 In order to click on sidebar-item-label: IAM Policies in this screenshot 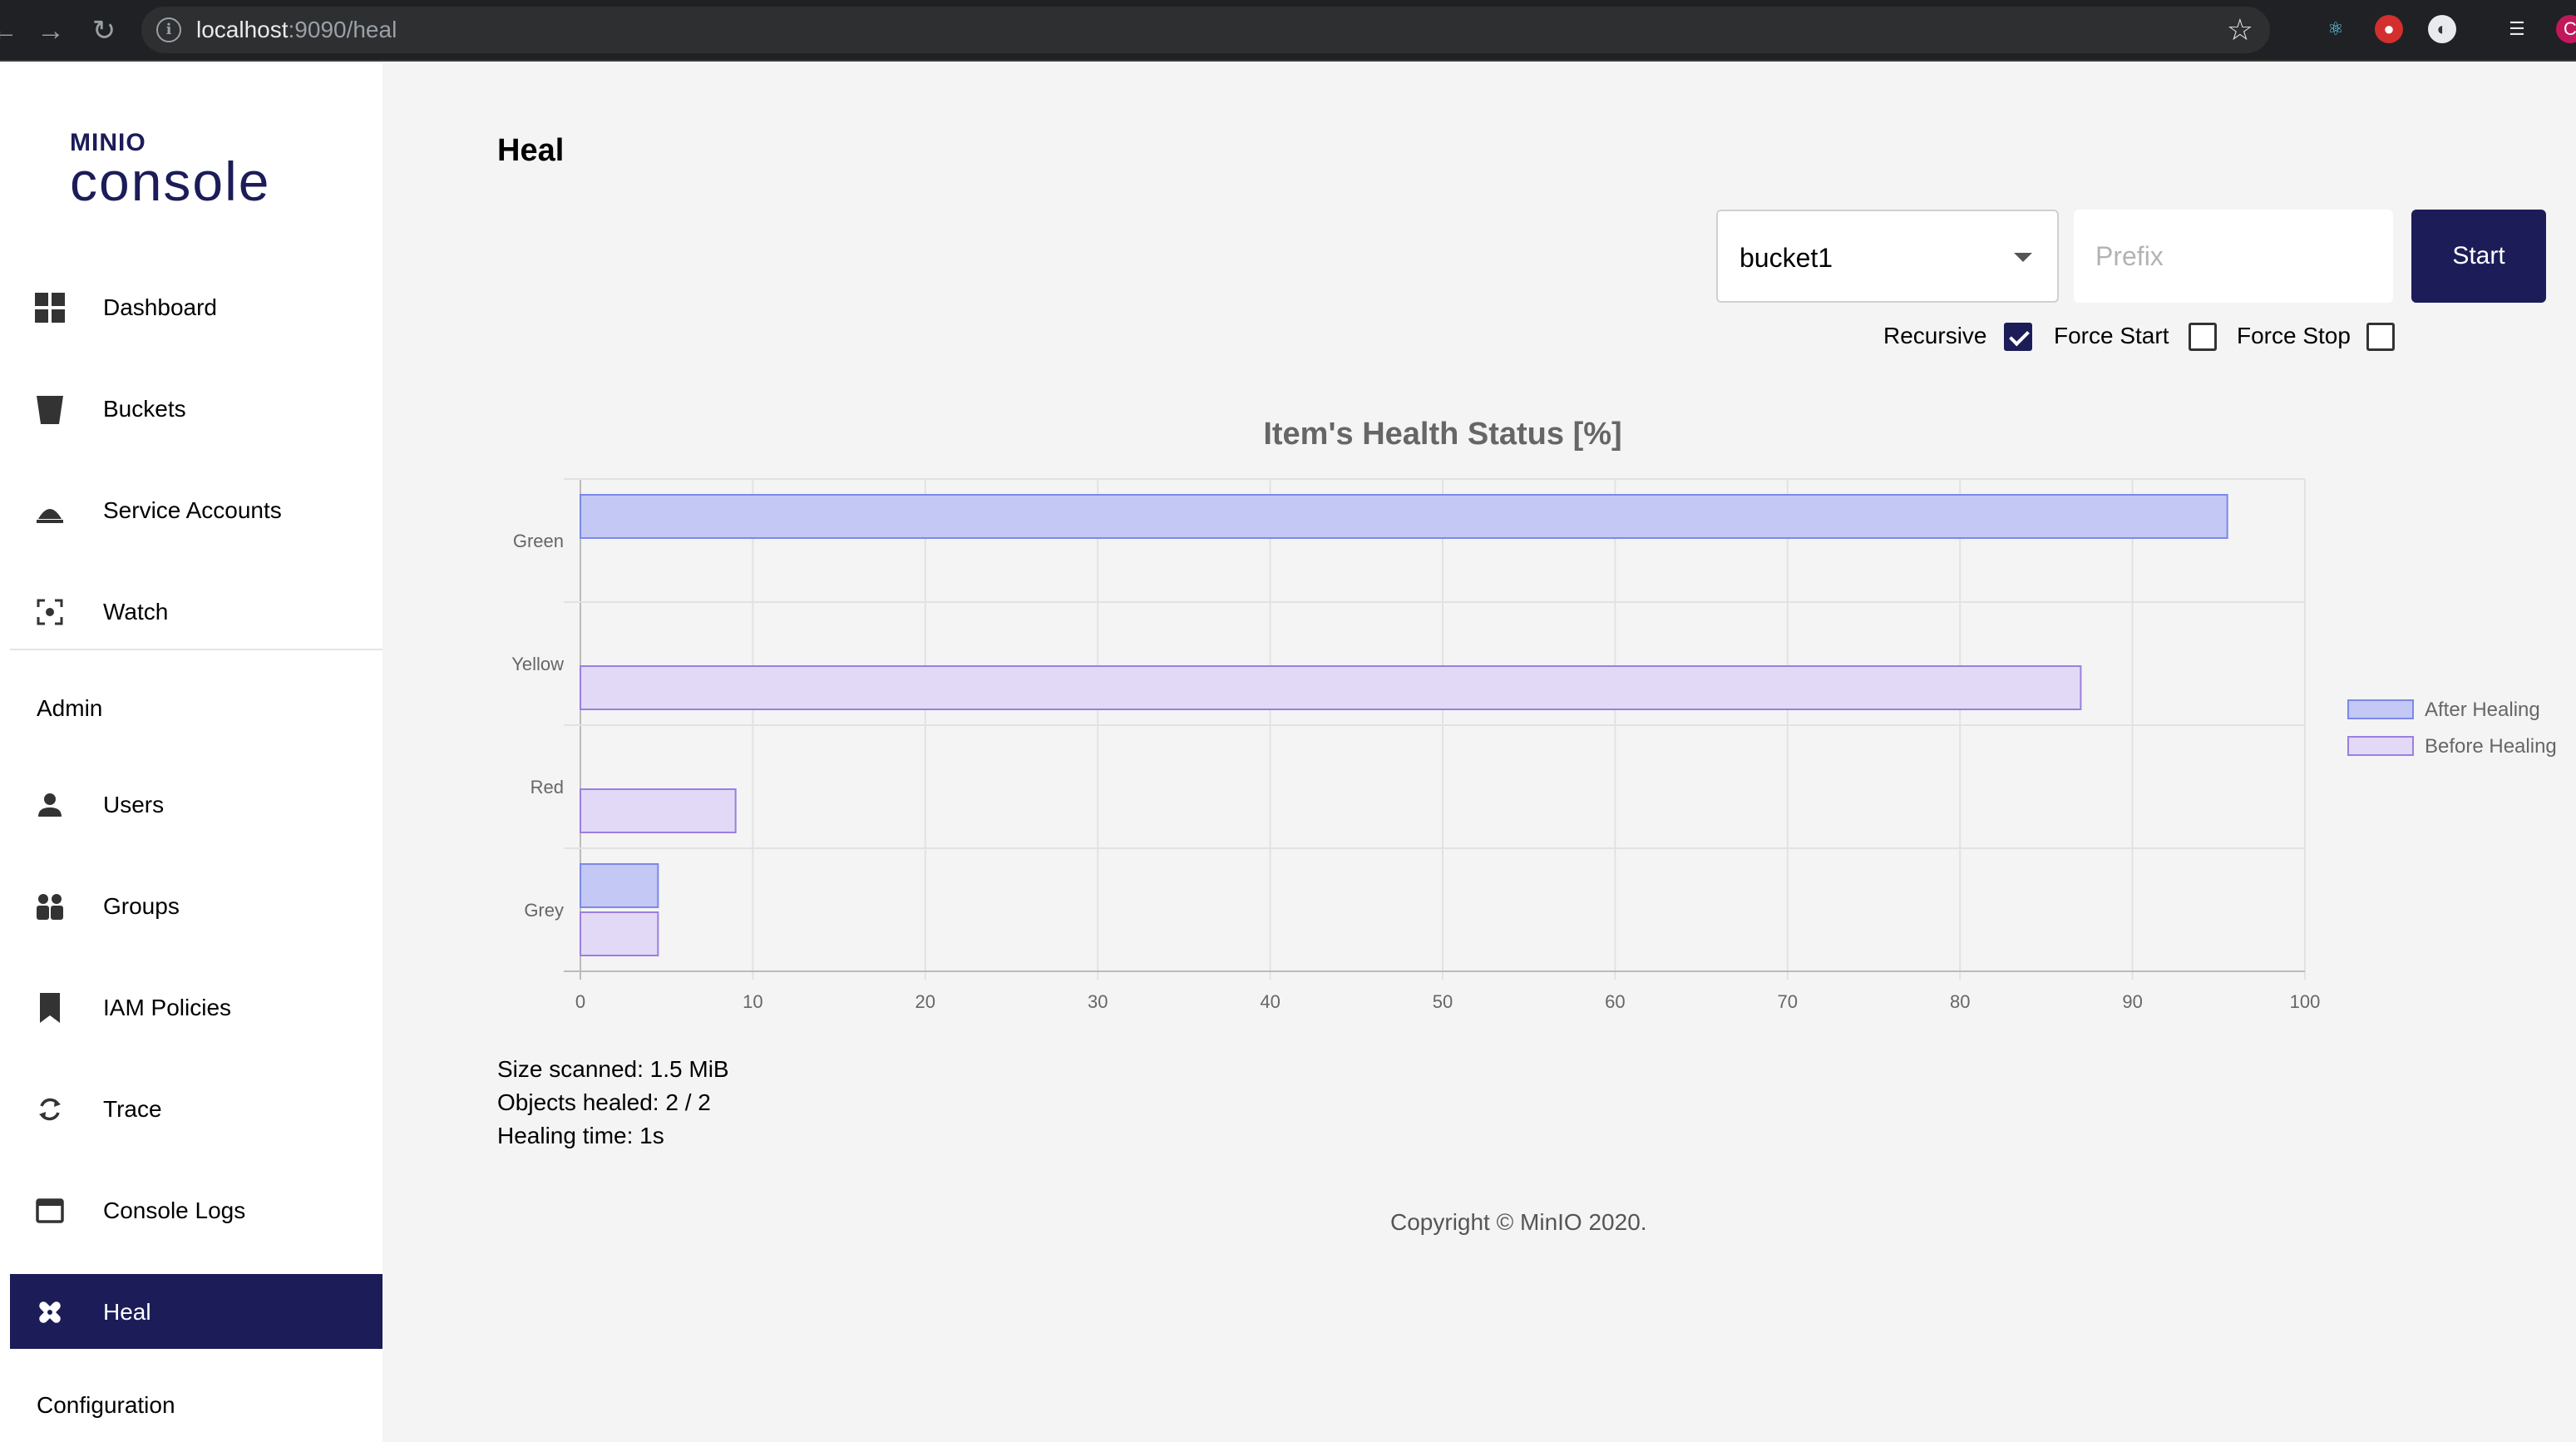, I will do `click(167, 1007)`.